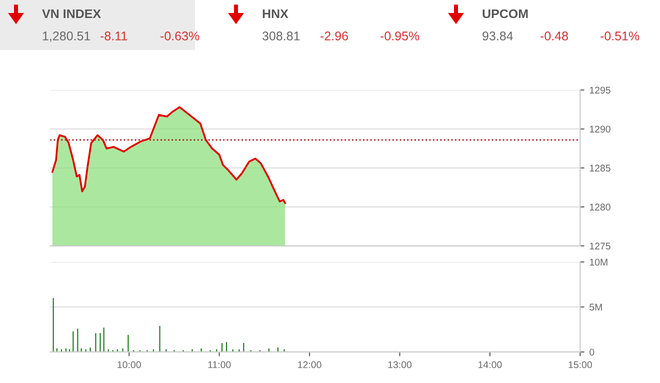  I want to click on line-series, so click(169, 155).